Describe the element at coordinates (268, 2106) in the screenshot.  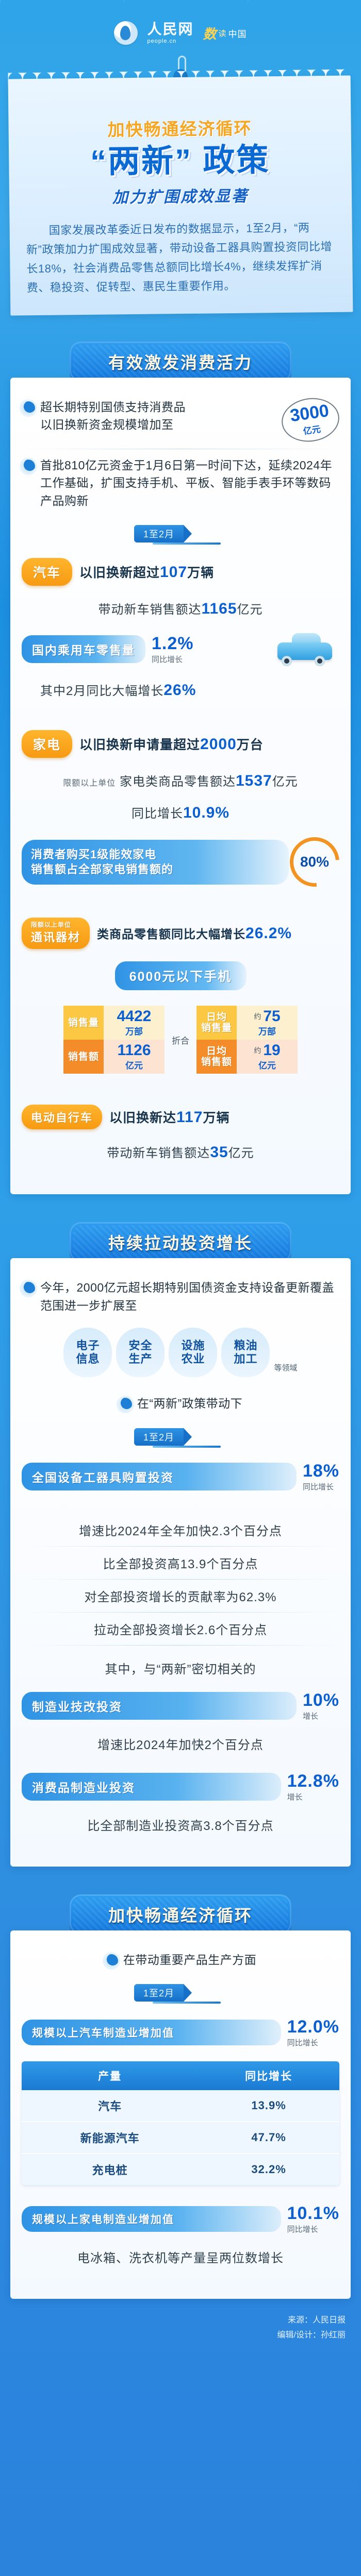
I see `s3-row0-value: 13.9%` at that location.